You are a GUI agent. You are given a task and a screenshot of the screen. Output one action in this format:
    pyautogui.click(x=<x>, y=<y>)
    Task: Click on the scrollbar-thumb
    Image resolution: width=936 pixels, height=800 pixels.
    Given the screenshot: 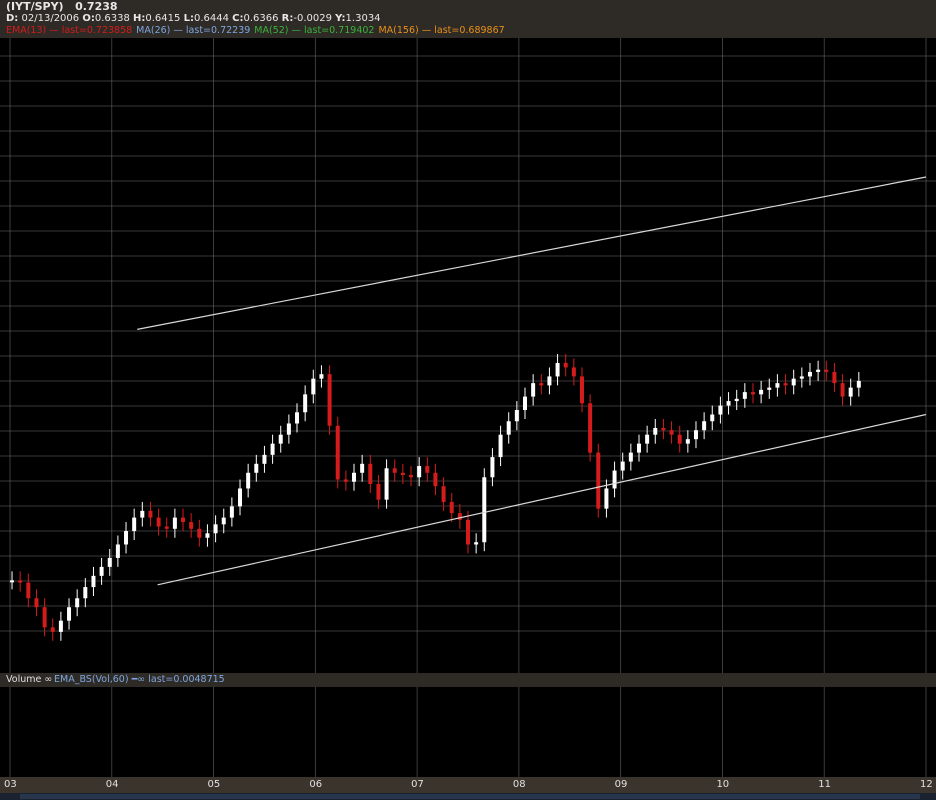 What is the action you would take?
    pyautogui.click(x=470, y=796)
    